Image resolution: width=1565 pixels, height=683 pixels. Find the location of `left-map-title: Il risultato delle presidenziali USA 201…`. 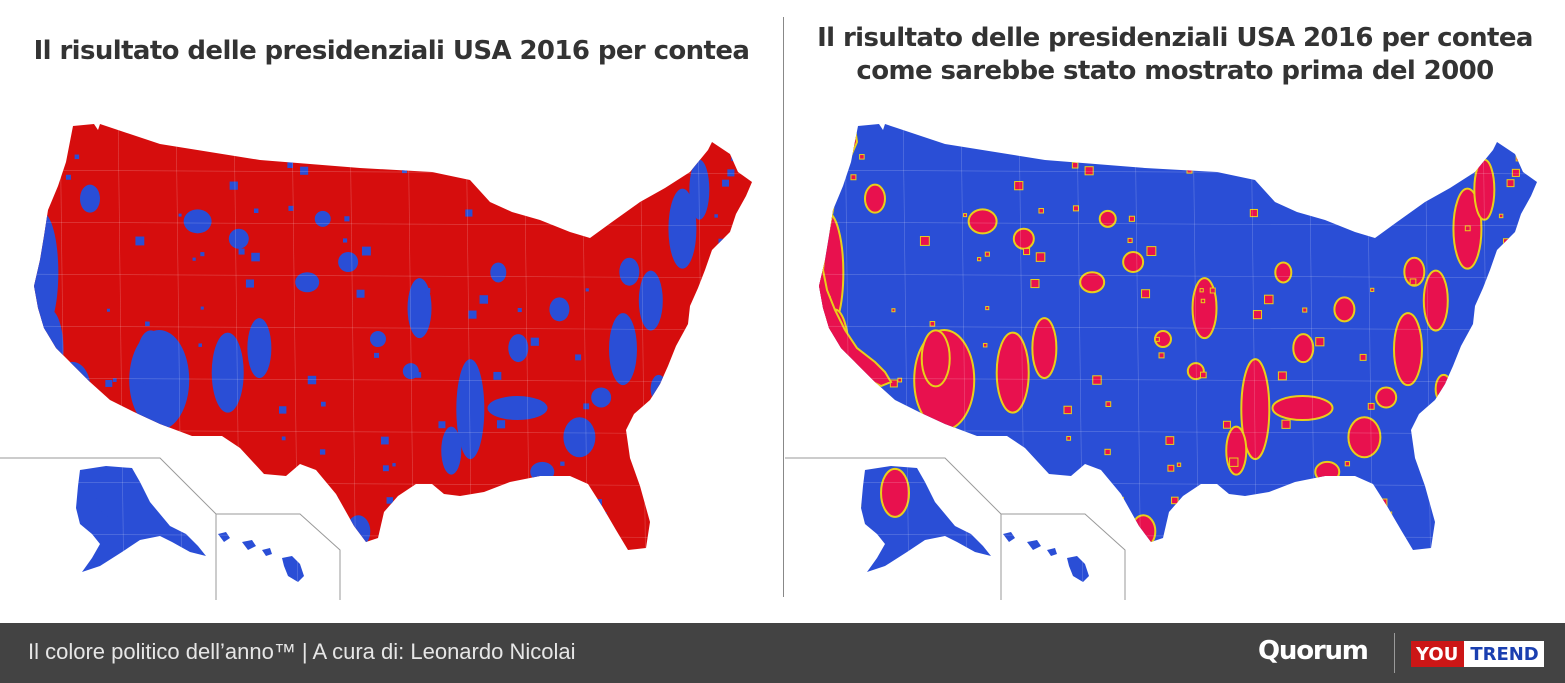

left-map-title: Il risultato delle presidenziali USA 201… is located at coordinates (391, 51).